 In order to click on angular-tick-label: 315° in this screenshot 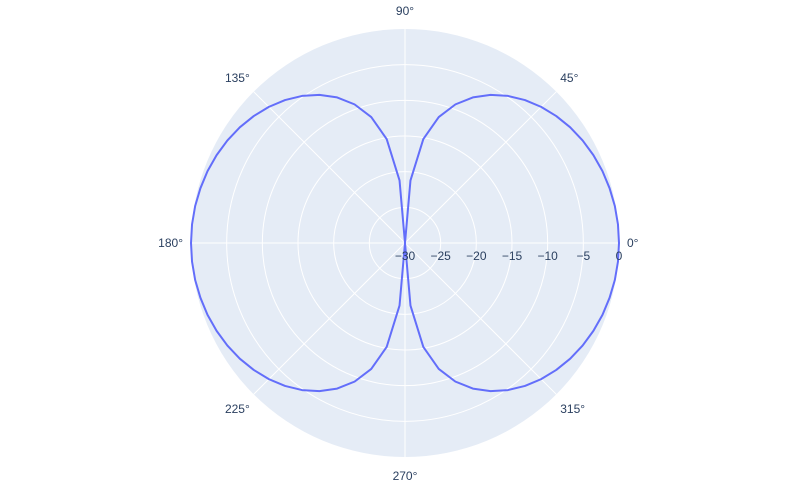, I will do `click(572, 409)`.